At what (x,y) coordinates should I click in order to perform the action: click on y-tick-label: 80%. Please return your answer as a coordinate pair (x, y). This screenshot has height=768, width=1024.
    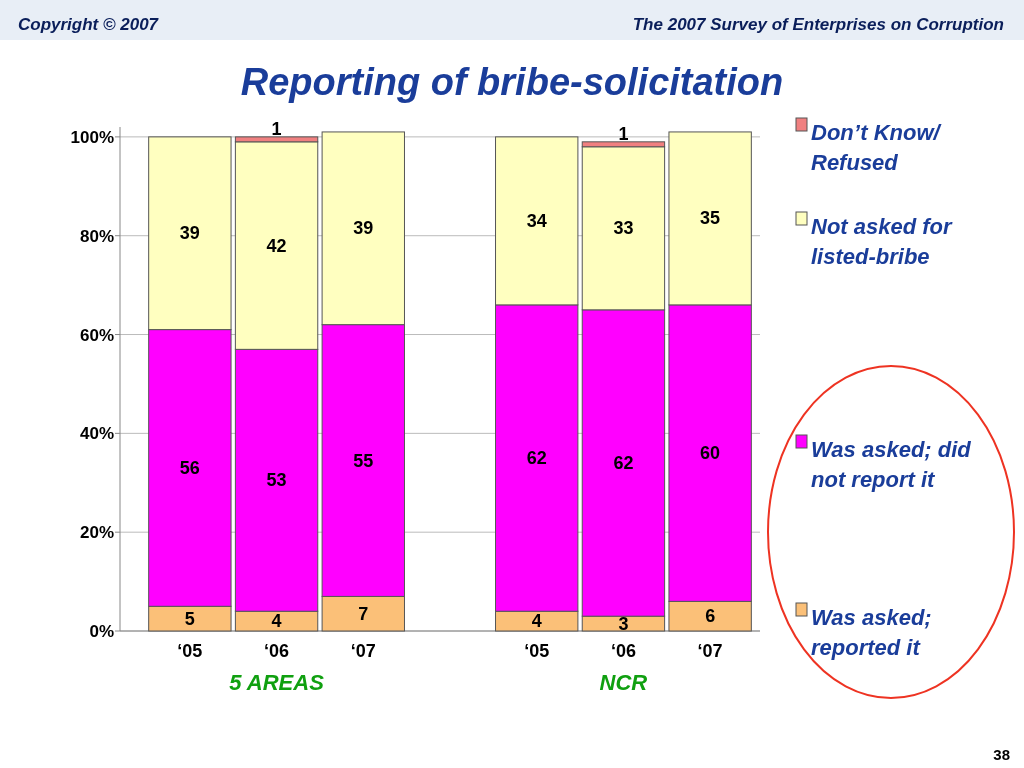
    Looking at the image, I should click on (96, 236).